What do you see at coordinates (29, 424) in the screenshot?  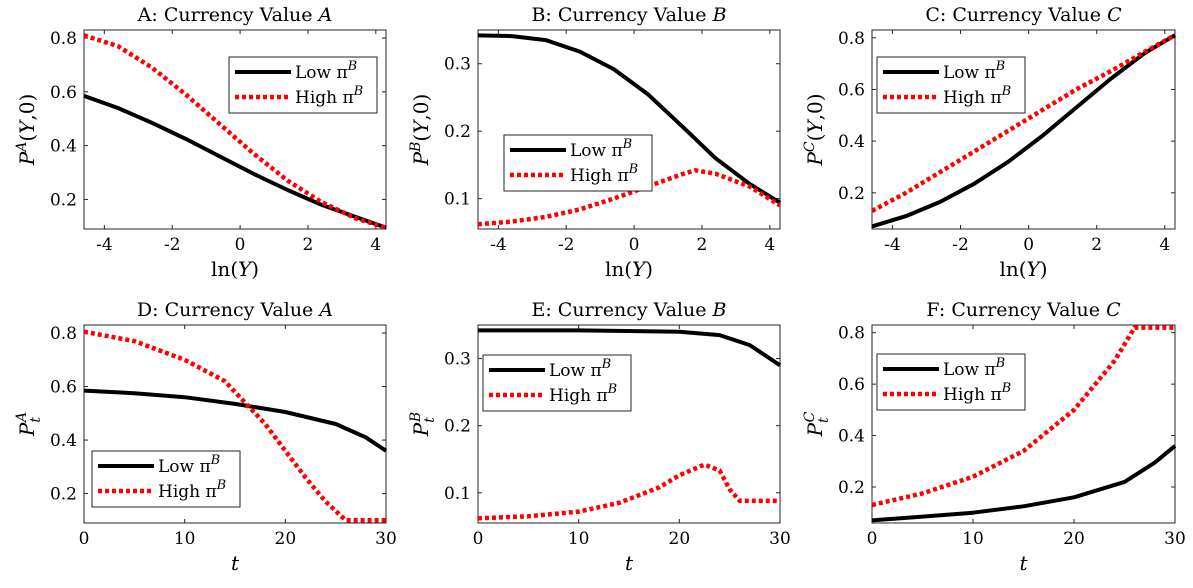 I see `y-axis-label: PtA` at bounding box center [29, 424].